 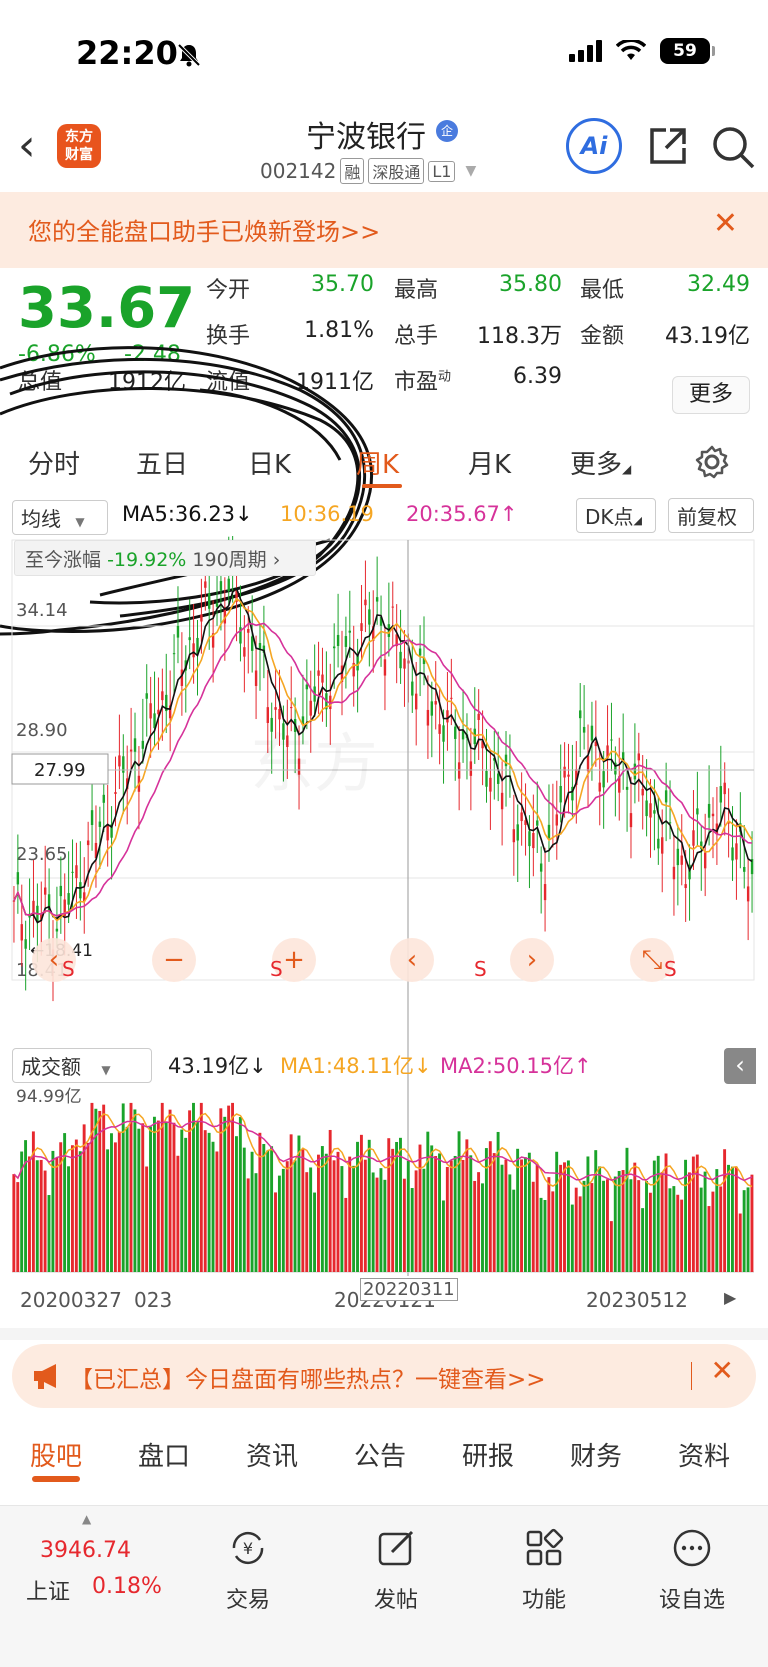 What do you see at coordinates (396, 1570) in the screenshot?
I see `post-button: 发帖` at bounding box center [396, 1570].